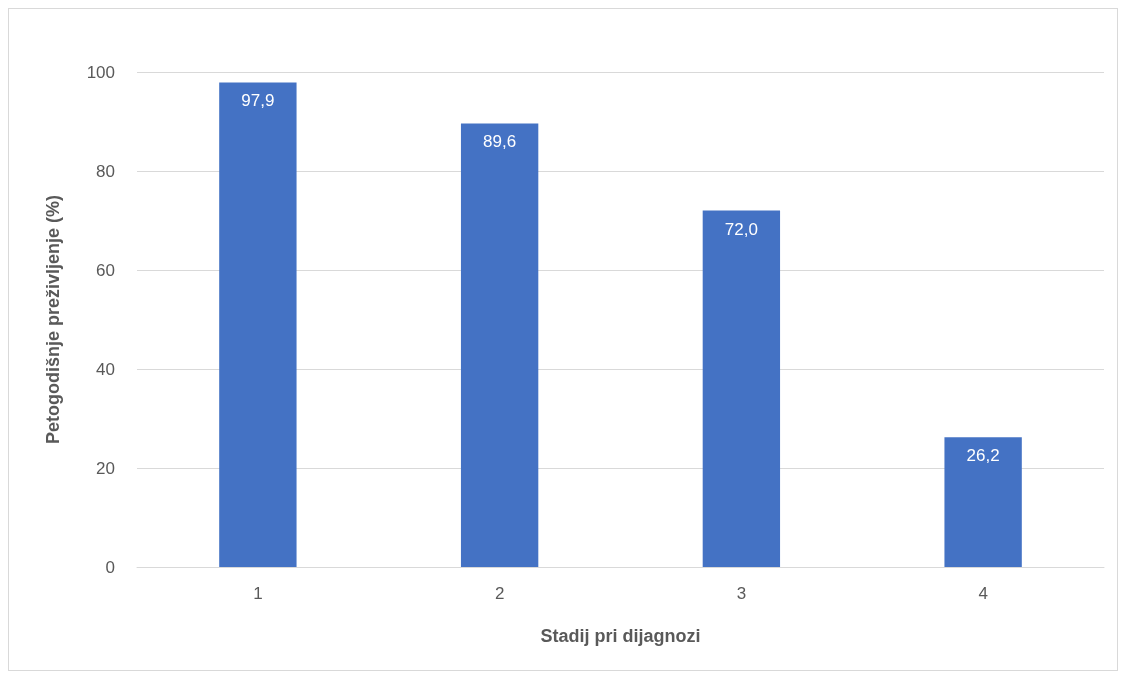 The image size is (1126, 679). I want to click on y-tick-label: 20, so click(105, 468).